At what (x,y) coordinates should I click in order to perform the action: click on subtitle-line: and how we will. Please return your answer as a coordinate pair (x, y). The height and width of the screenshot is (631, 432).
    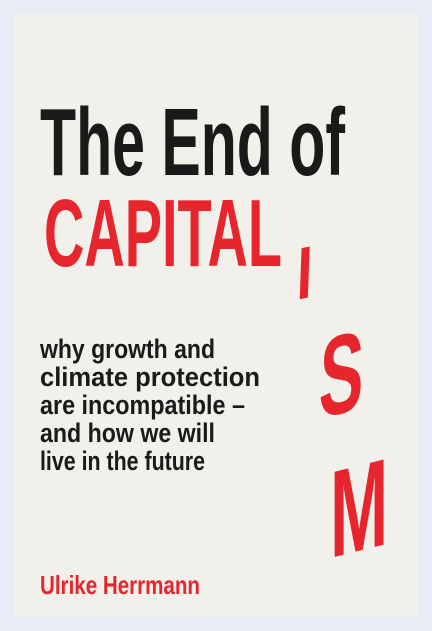
    Looking at the image, I should click on (127, 433).